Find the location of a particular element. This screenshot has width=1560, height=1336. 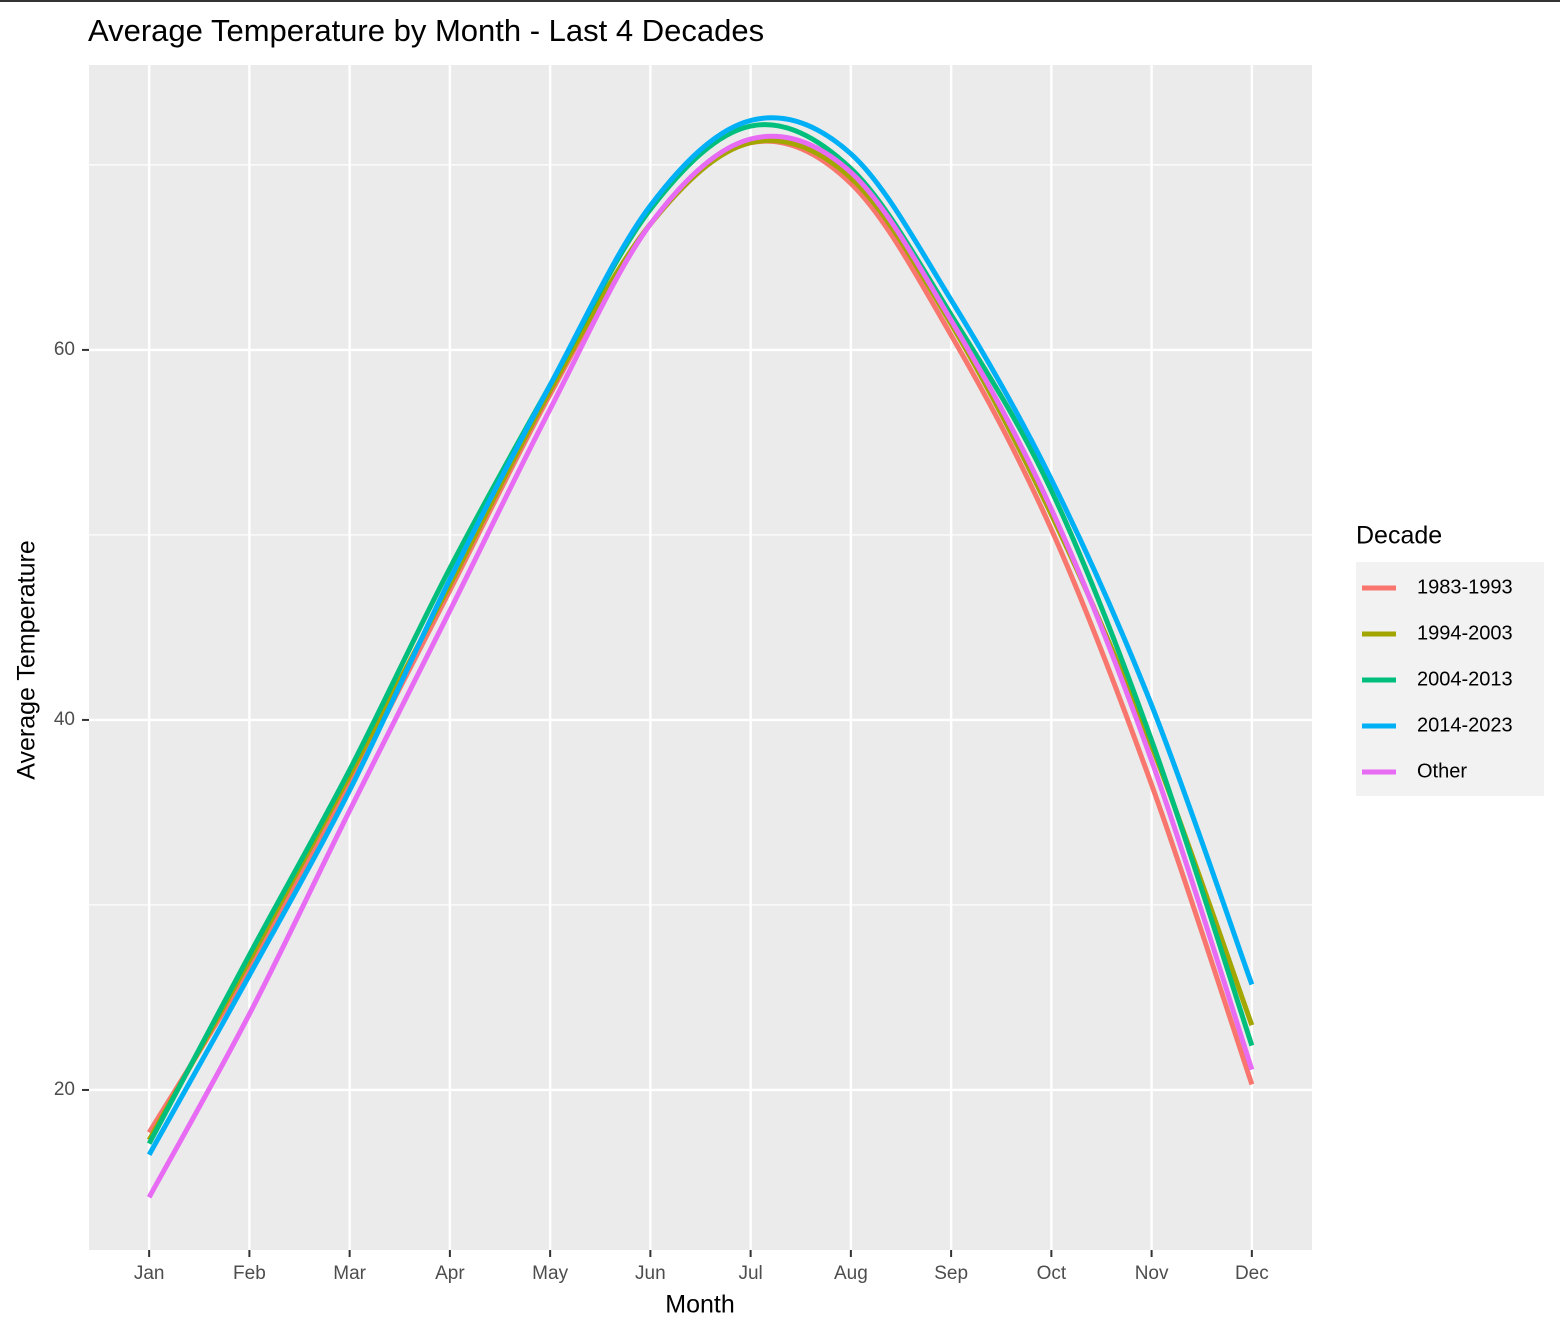

y-axis-title: Average Temperature is located at coordinates (27, 660).